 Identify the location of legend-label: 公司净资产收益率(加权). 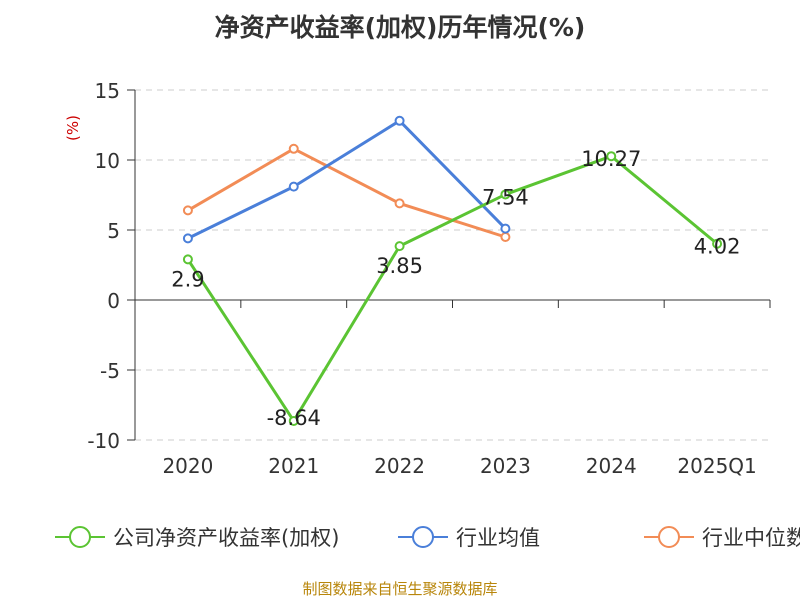
(226, 538).